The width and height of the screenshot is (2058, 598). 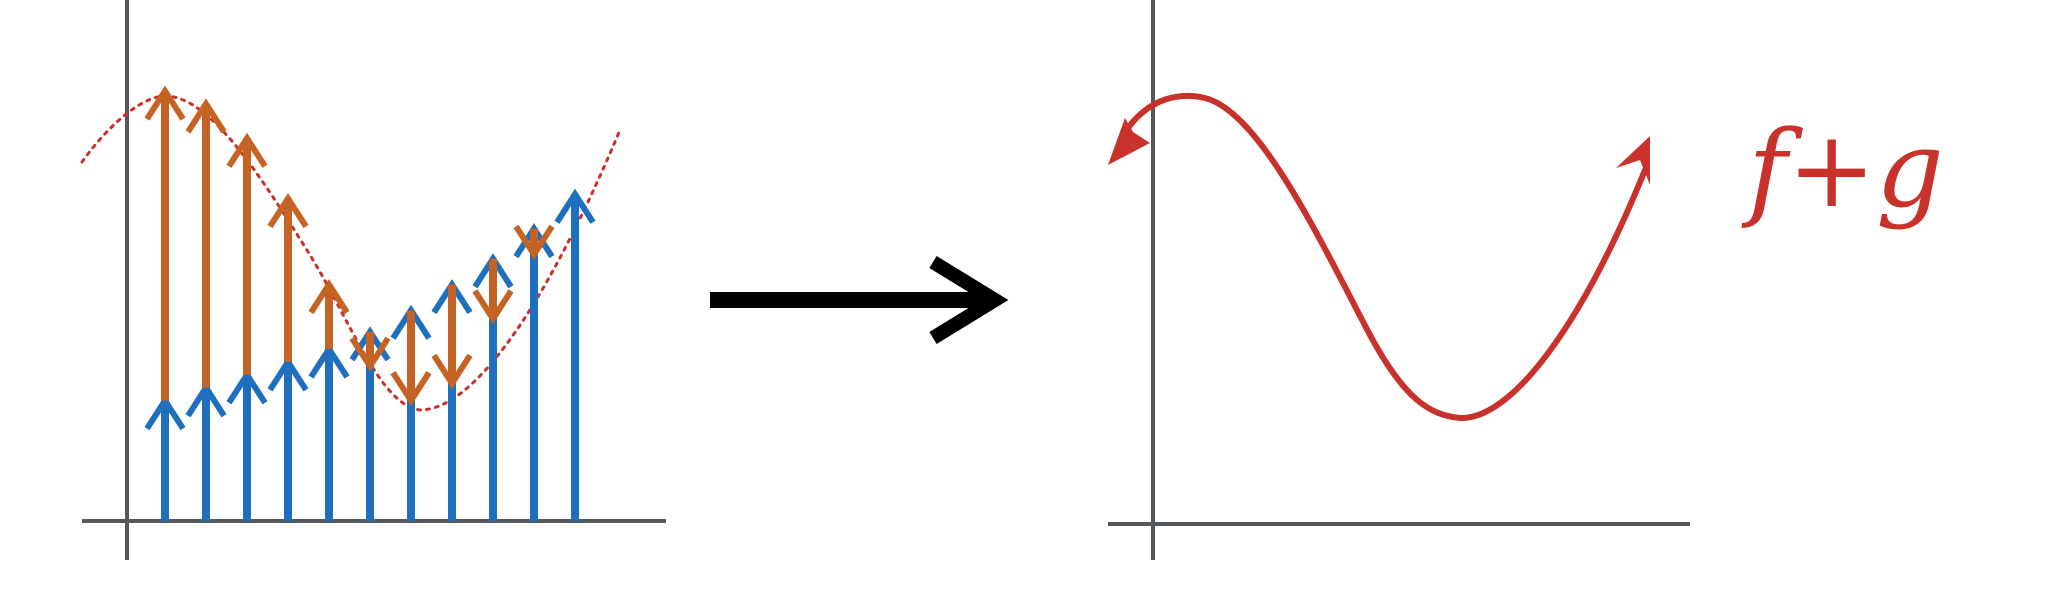 I want to click on result-curve-left-arrowhead, so click(x=1129, y=141).